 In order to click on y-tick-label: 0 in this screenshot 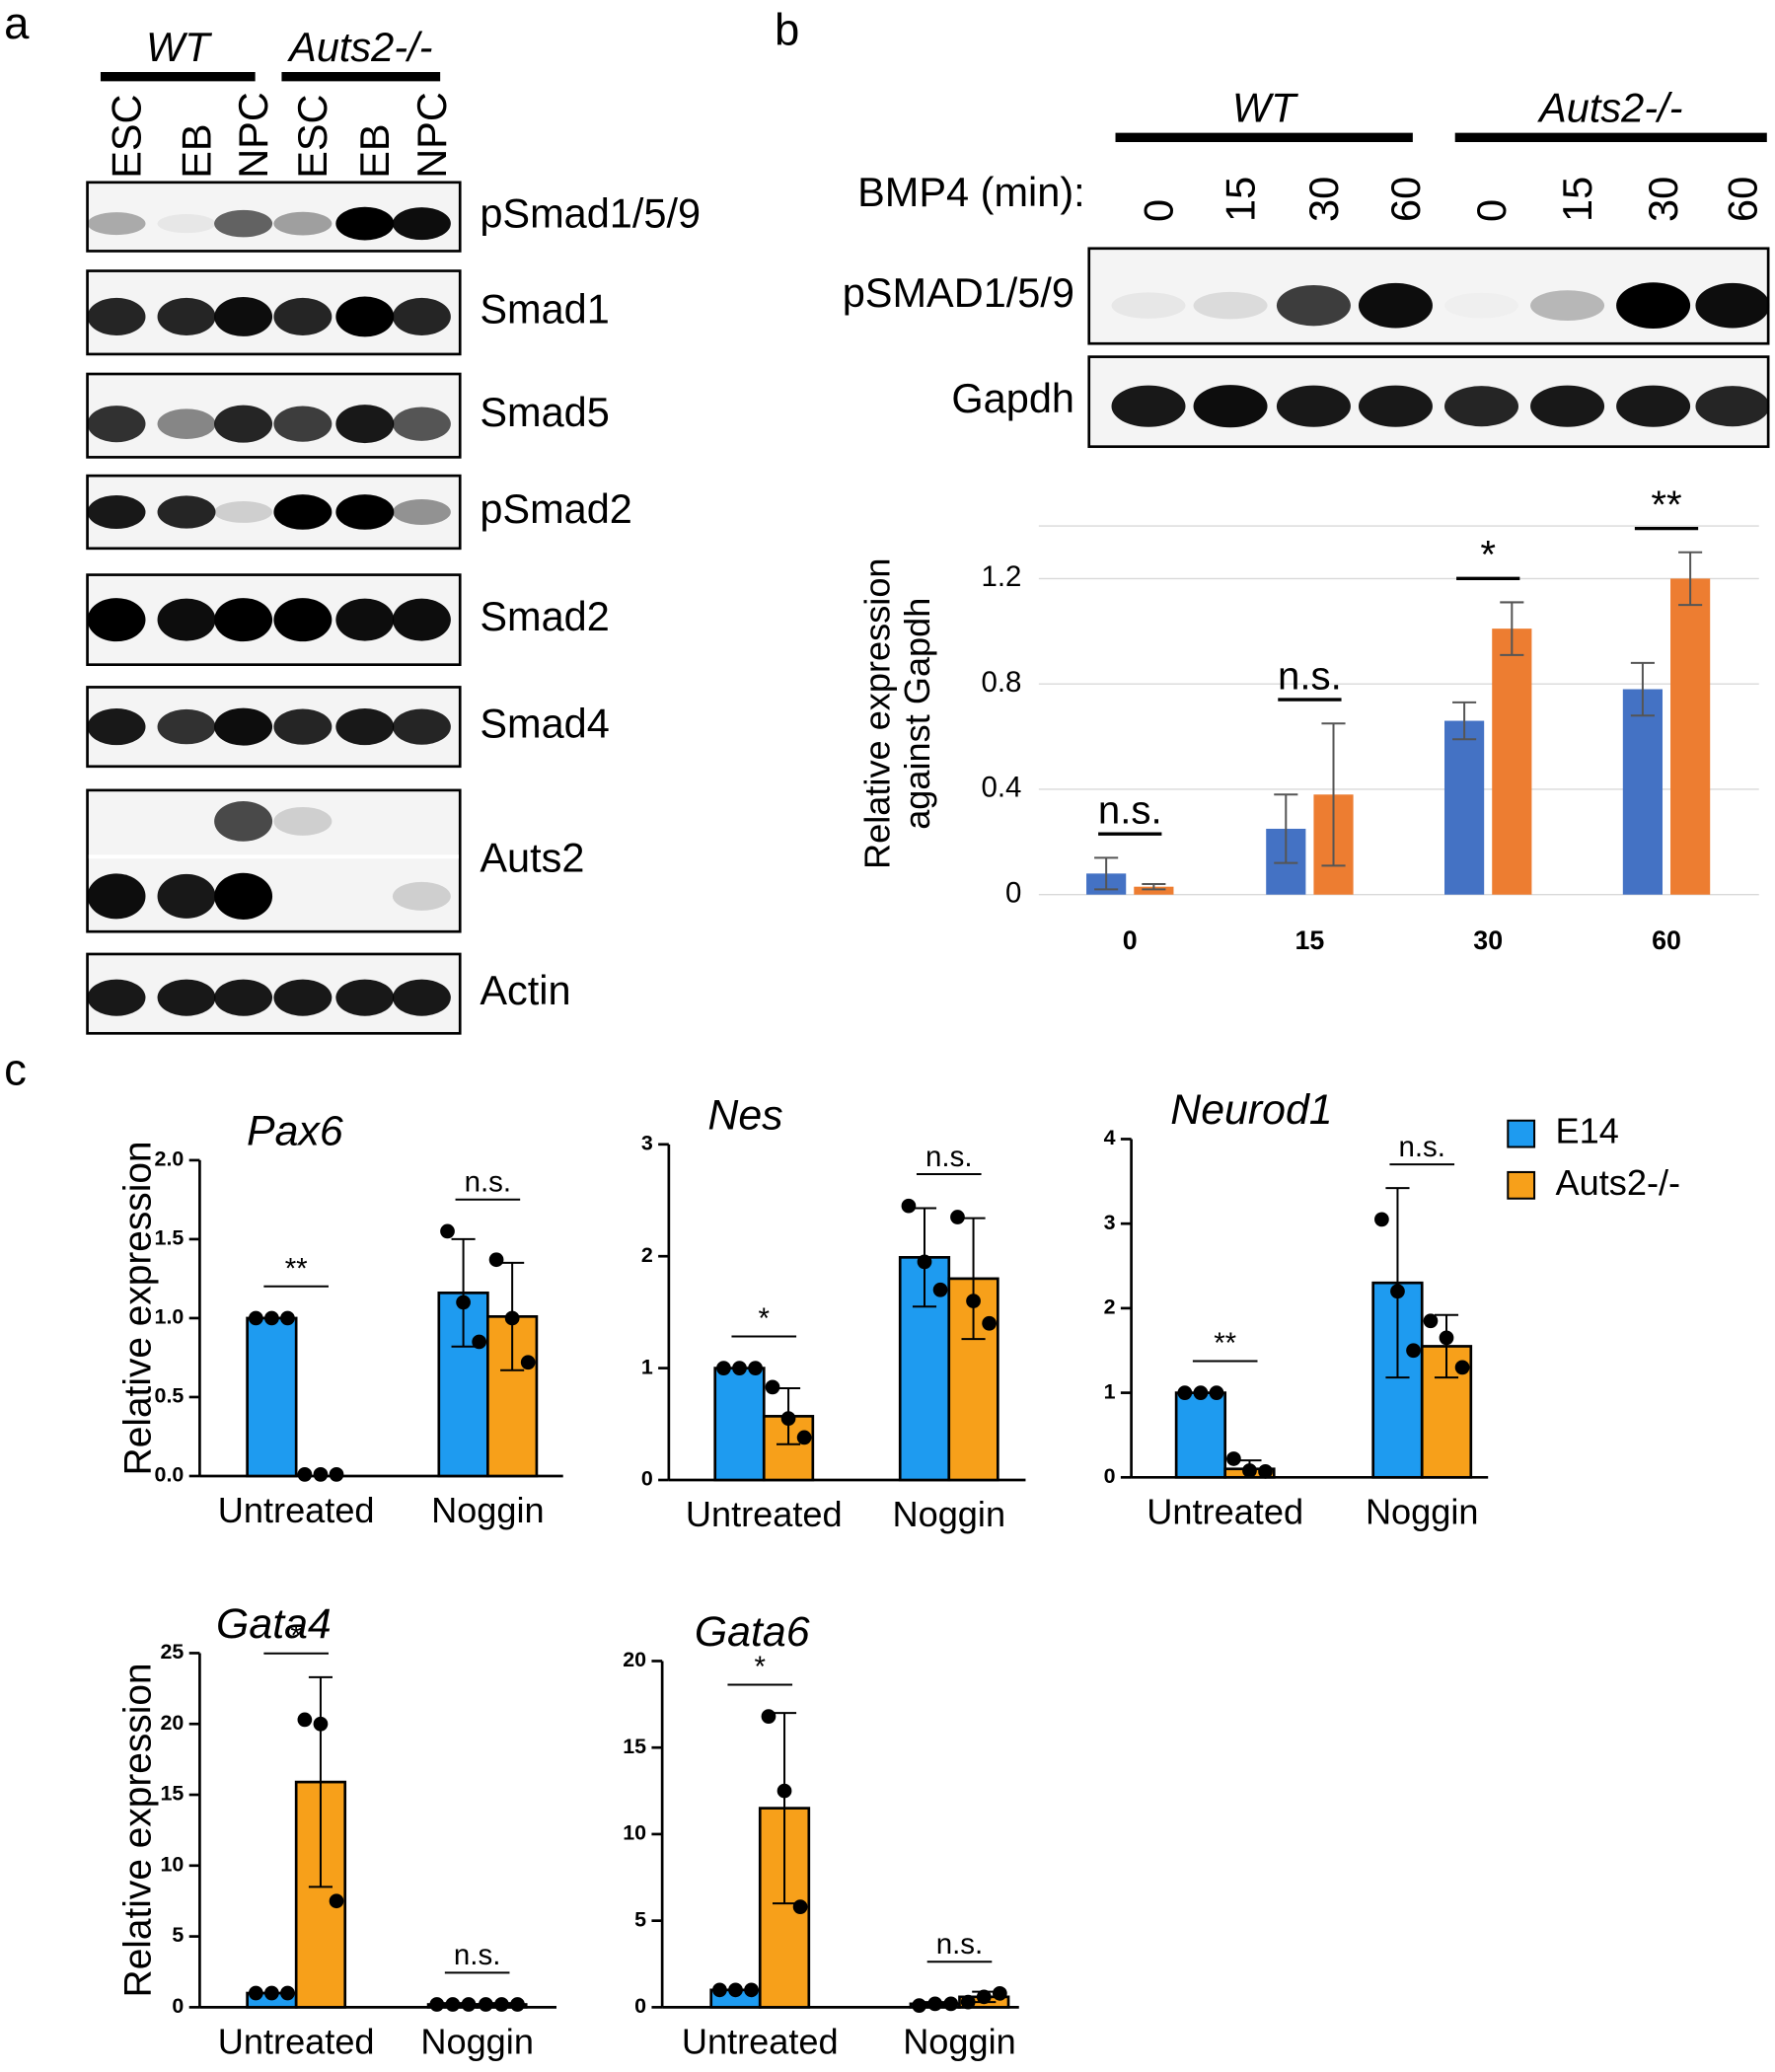, I will do `click(1110, 1476)`.